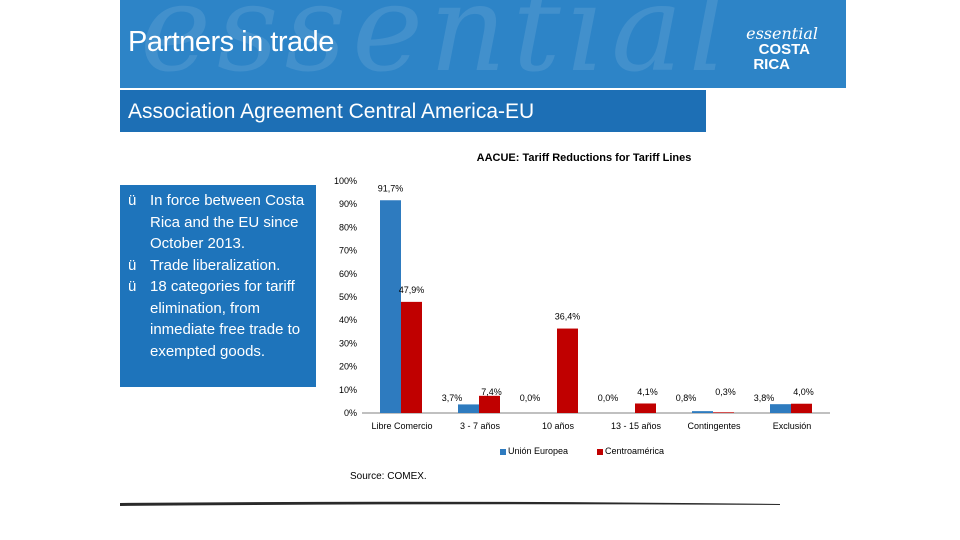  I want to click on category-label: Libre Comercio, so click(401, 426).